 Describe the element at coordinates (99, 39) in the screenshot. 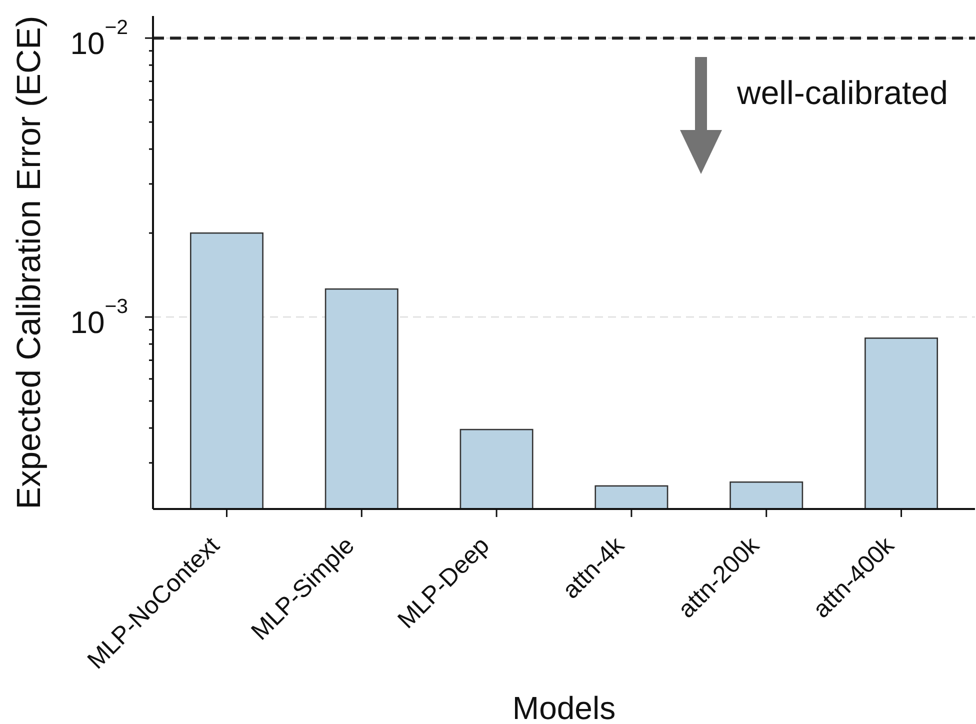

I see `y-tick-label: 10$^{−2}$` at that location.